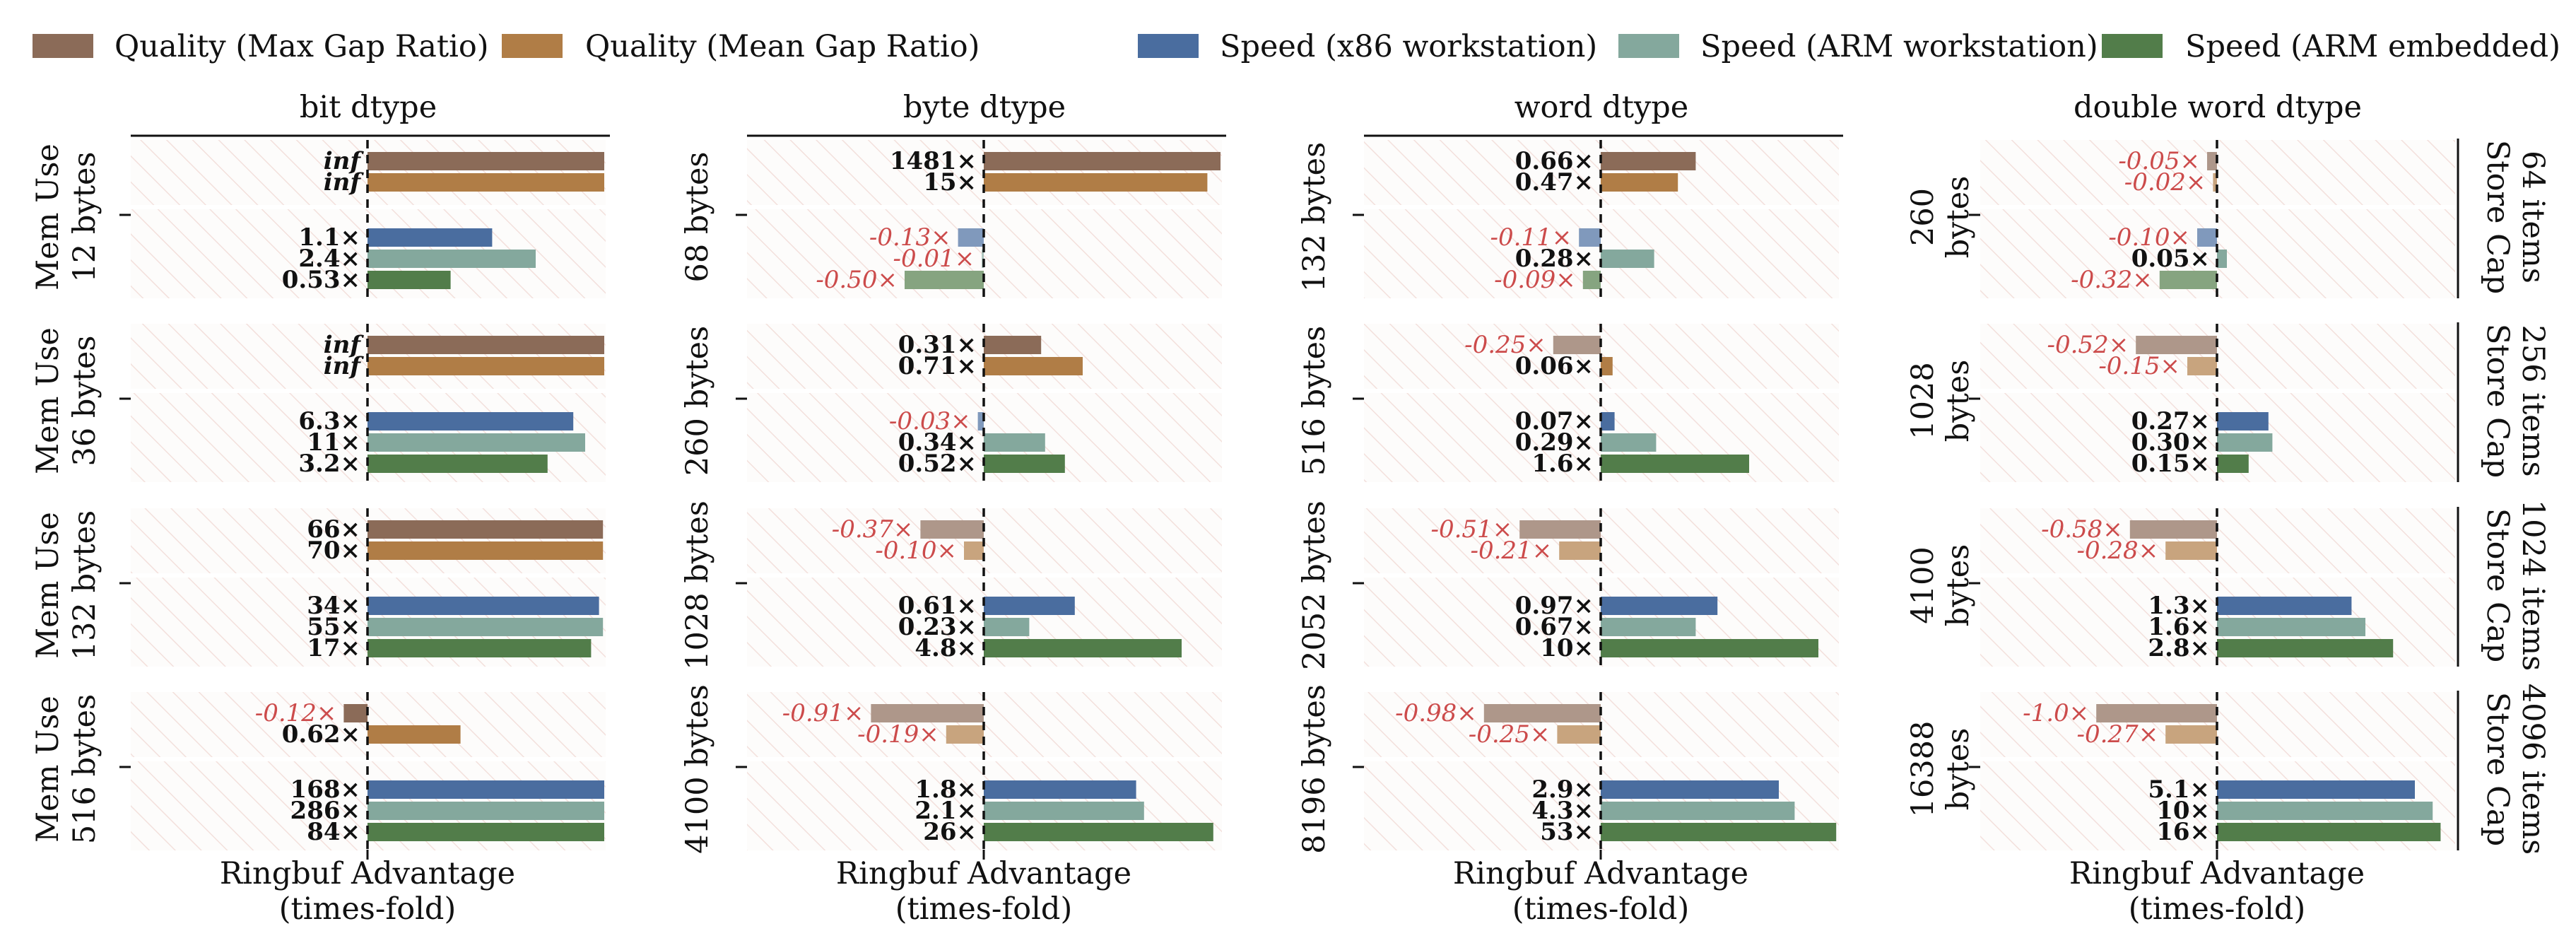 The height and width of the screenshot is (943, 2576). Describe the element at coordinates (84, 217) in the screenshot. I see `mem-use-label: 12 bytes` at that location.